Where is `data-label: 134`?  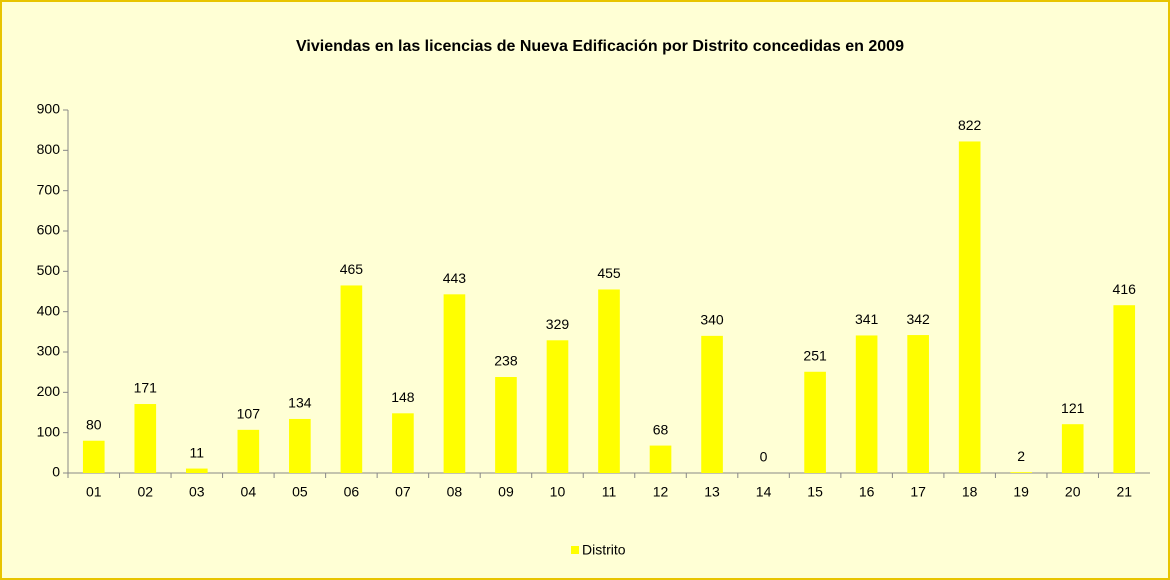 data-label: 134 is located at coordinates (300, 403).